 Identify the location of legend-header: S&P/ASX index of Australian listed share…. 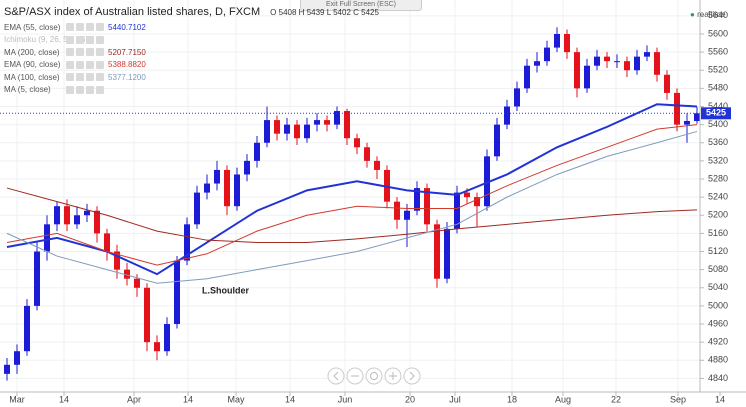
(191, 12).